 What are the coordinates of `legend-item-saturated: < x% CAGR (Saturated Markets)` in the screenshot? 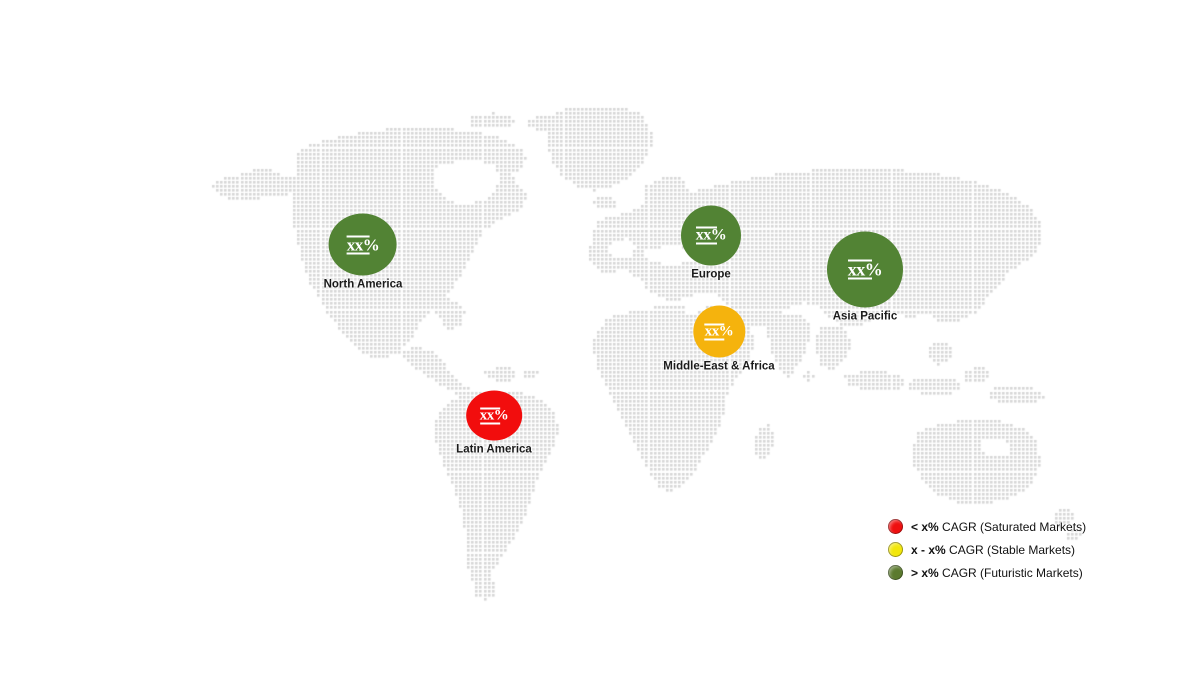 It's located at (987, 526).